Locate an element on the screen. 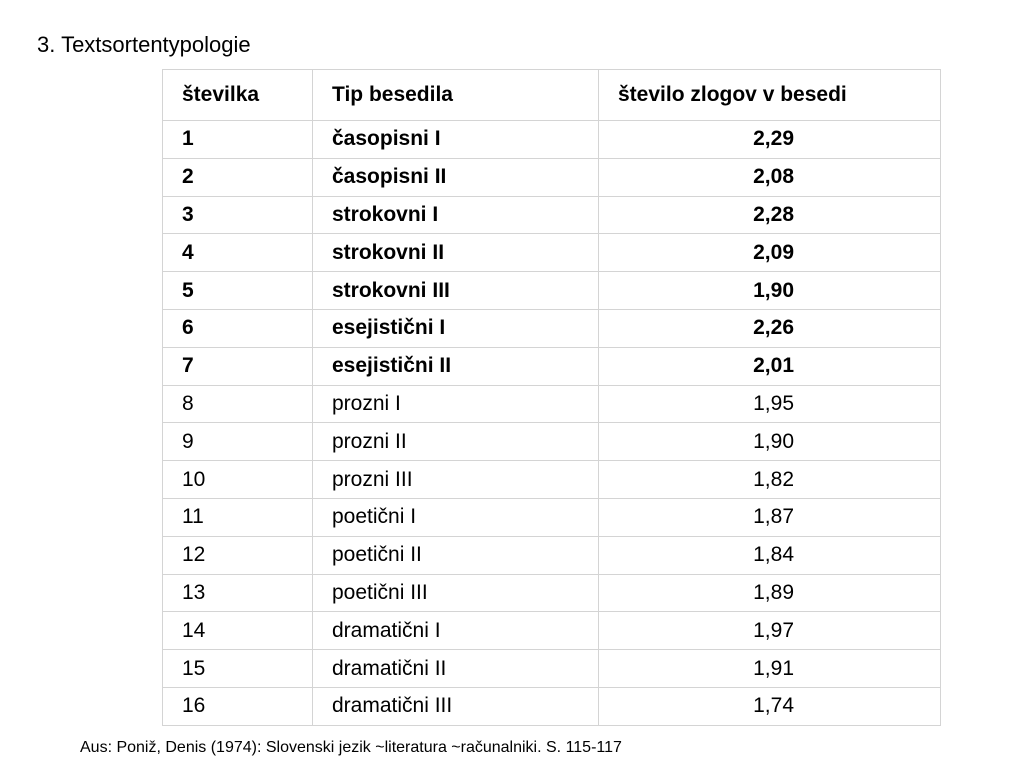 The height and width of the screenshot is (768, 1024). cell-text-type: dramatični II is located at coordinates (455, 668).